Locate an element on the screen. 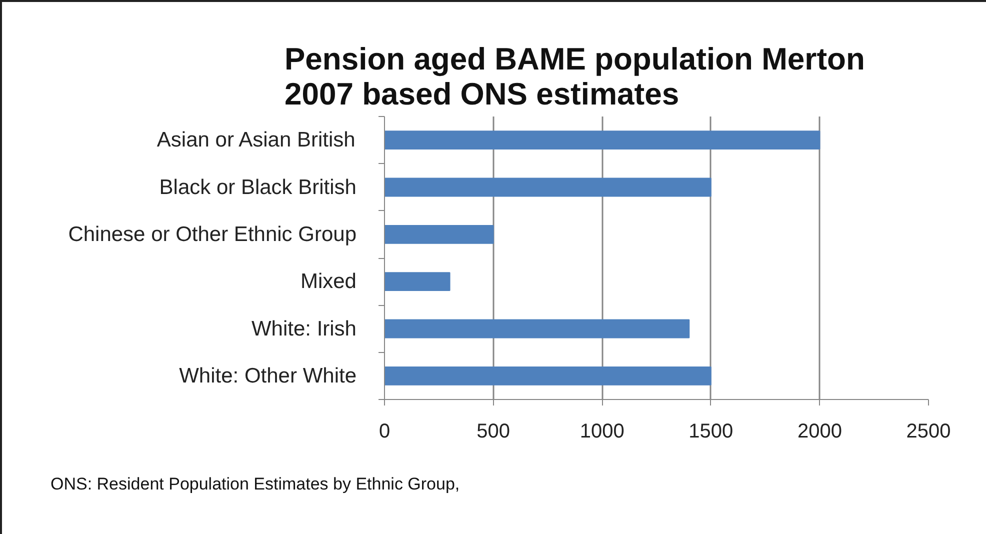  x-tick-label: 0 is located at coordinates (384, 431).